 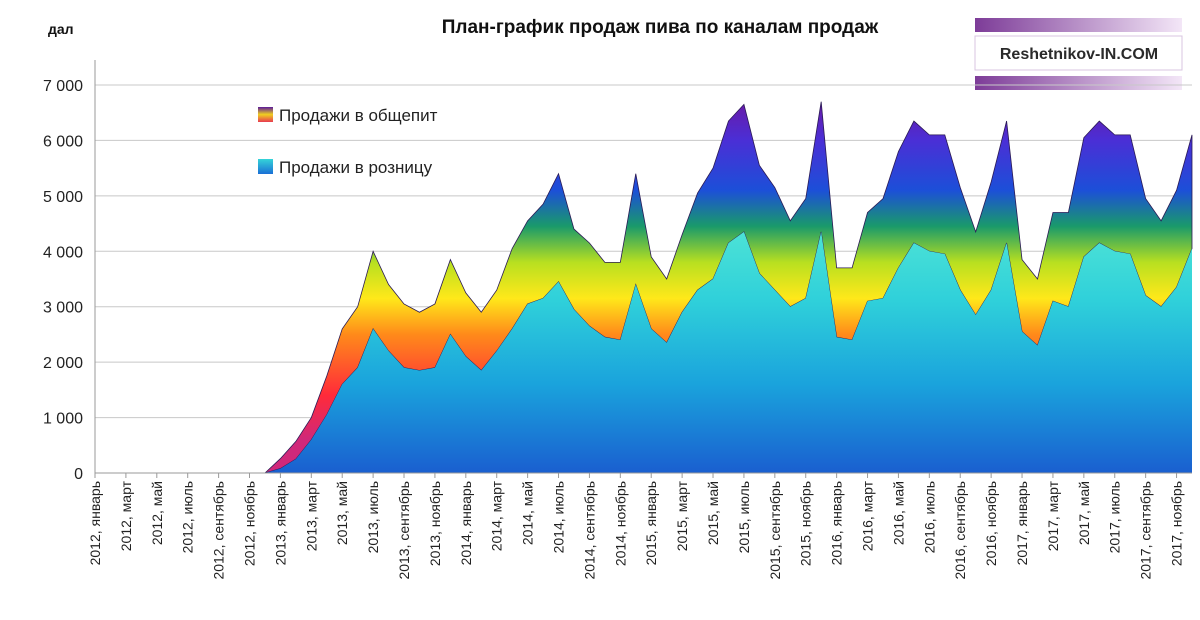 What do you see at coordinates (620, 523) in the screenshot?
I see `x-tick-label: 2014, ноябрь` at bounding box center [620, 523].